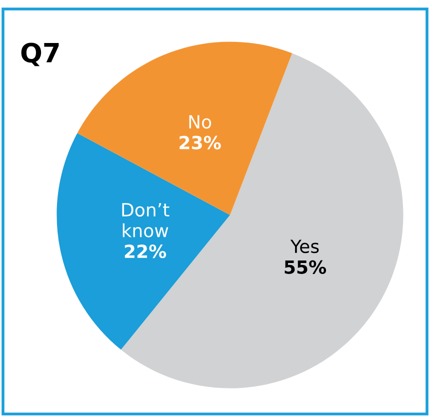 This screenshot has height=417, width=437. What do you see at coordinates (200, 143) in the screenshot?
I see `data-label: 23%` at bounding box center [200, 143].